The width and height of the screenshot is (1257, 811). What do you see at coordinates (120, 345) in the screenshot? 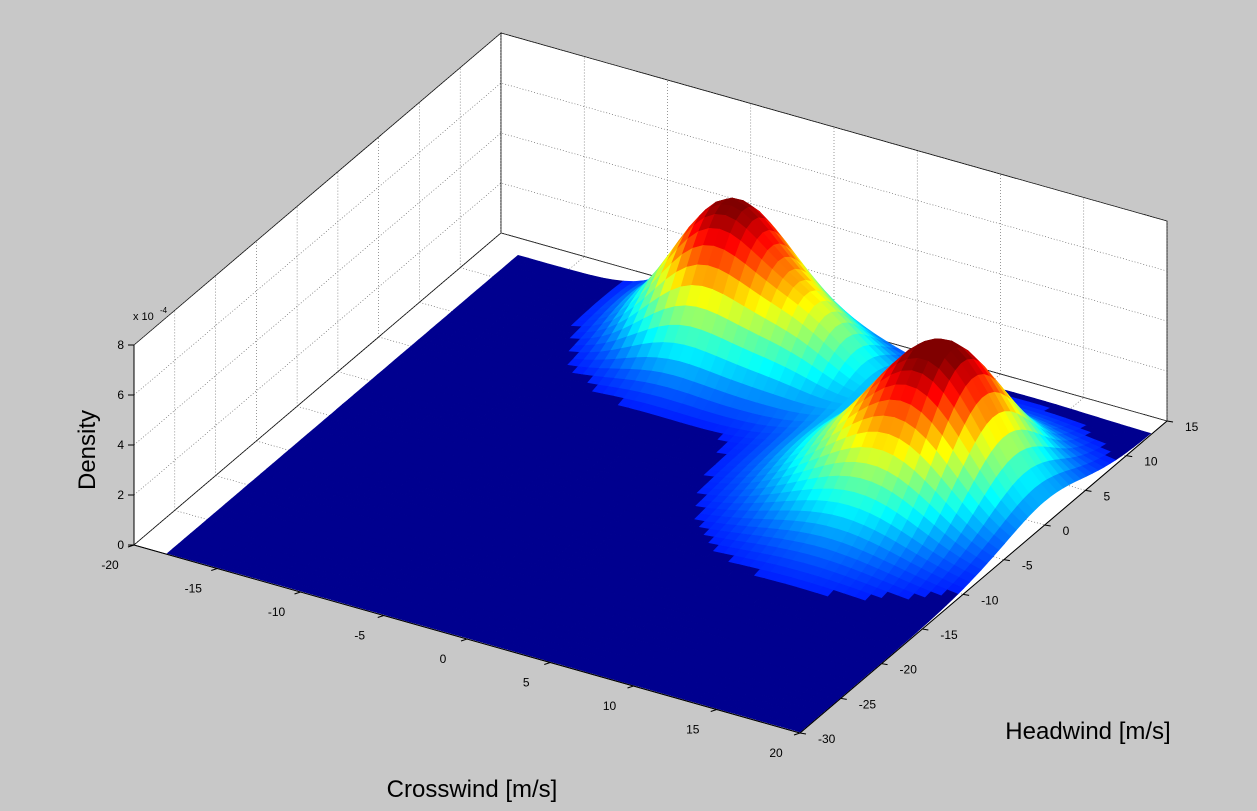
I see `z-tick-label: 8` at bounding box center [120, 345].